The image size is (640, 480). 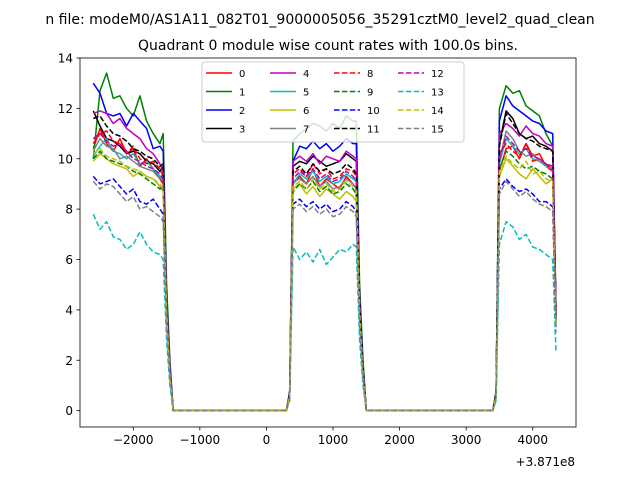 What do you see at coordinates (133, 440) in the screenshot?
I see `x-tick-label: −2000` at bounding box center [133, 440].